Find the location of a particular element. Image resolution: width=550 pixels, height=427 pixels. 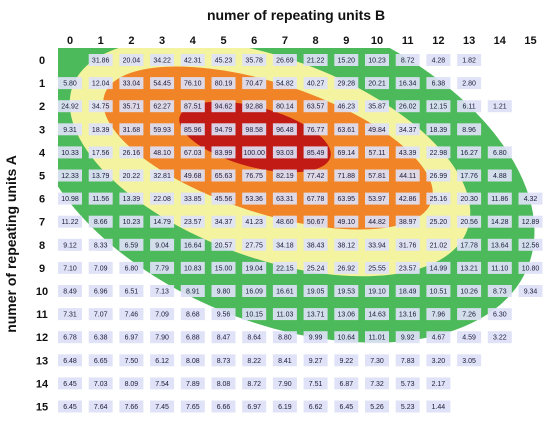

heatmap-cell-value: 26.99 is located at coordinates (439, 176).